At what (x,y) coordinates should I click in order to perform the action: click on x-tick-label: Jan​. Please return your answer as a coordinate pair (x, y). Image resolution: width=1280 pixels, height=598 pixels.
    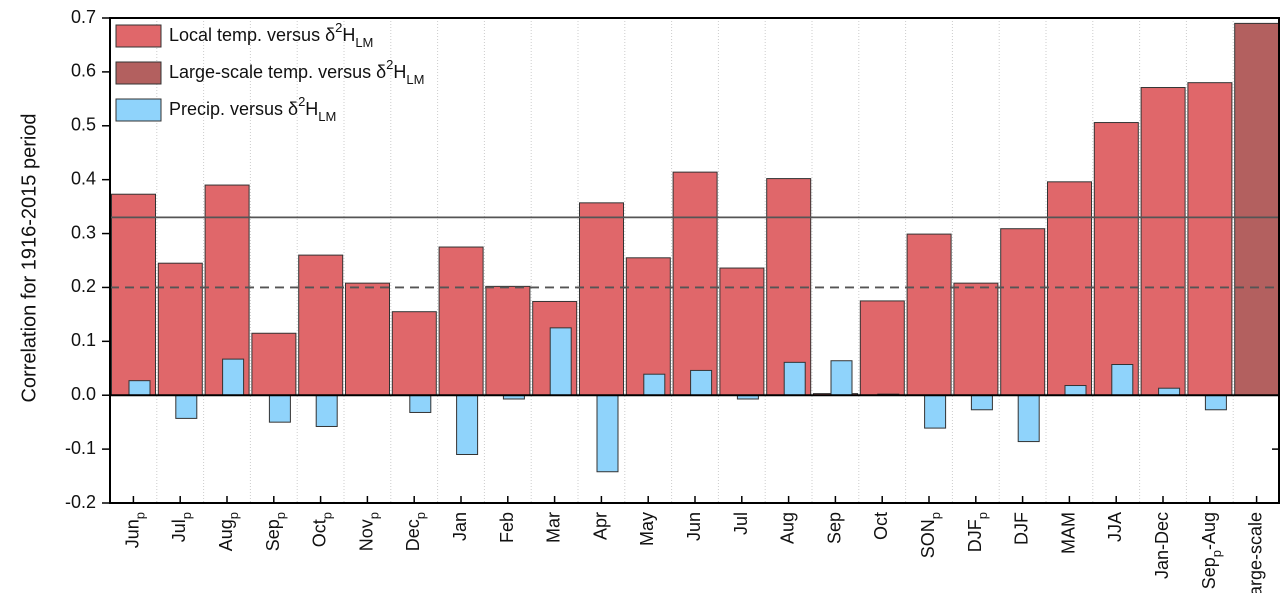
    Looking at the image, I should click on (460, 526).